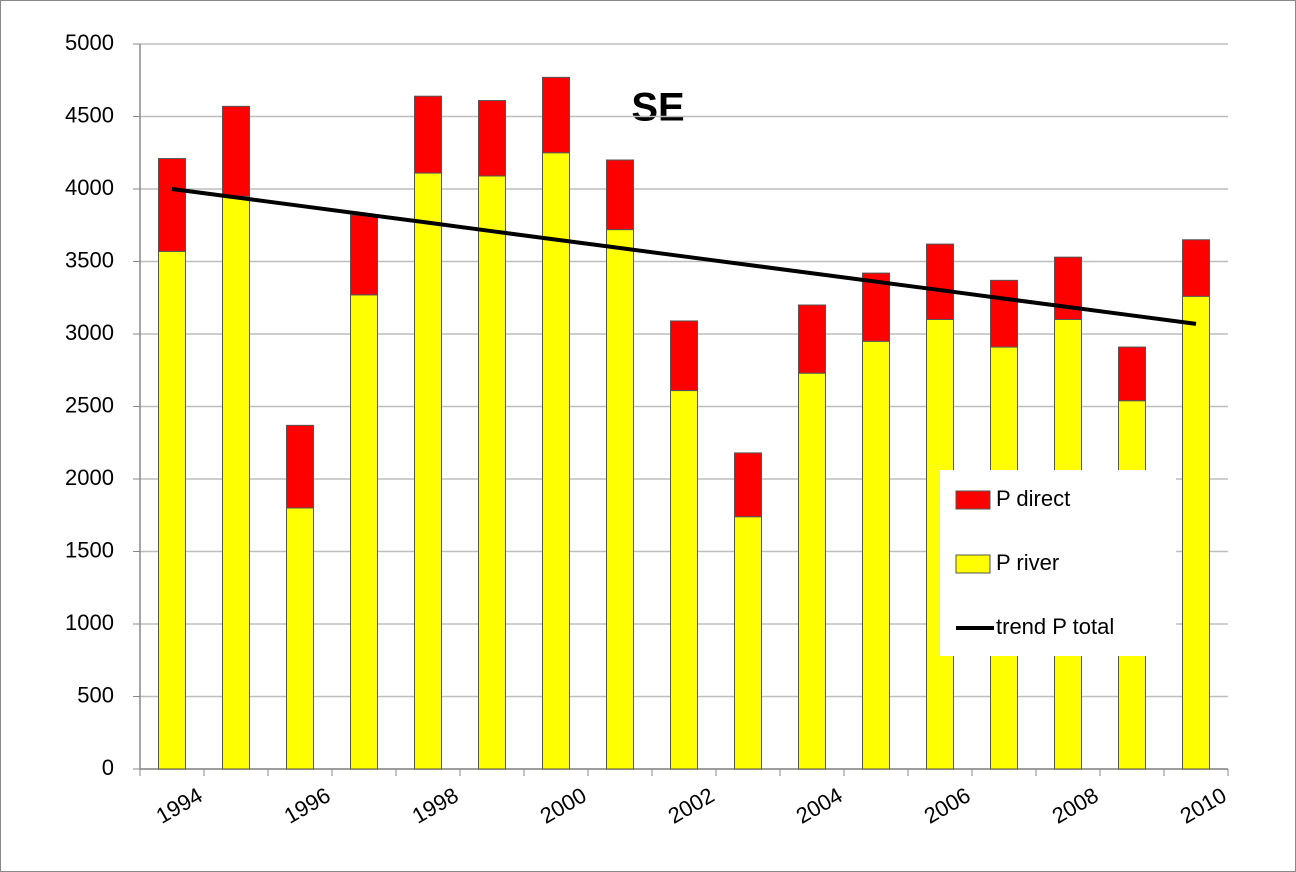 The width and height of the screenshot is (1296, 872). Describe the element at coordinates (1055, 626) in the screenshot. I see `legend-label: trend P total` at that location.